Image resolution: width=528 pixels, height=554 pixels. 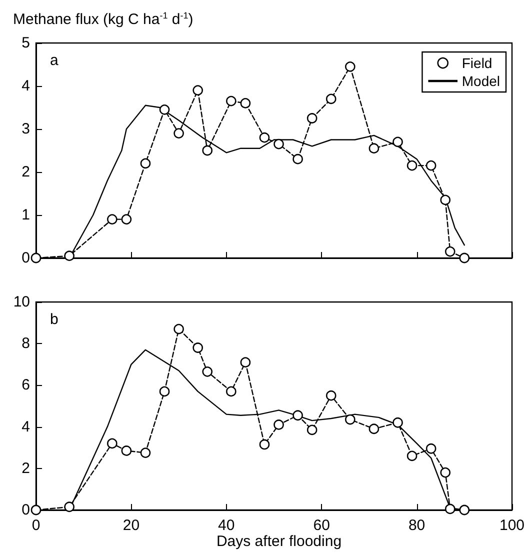 I want to click on legend-label: Model, so click(x=481, y=81).